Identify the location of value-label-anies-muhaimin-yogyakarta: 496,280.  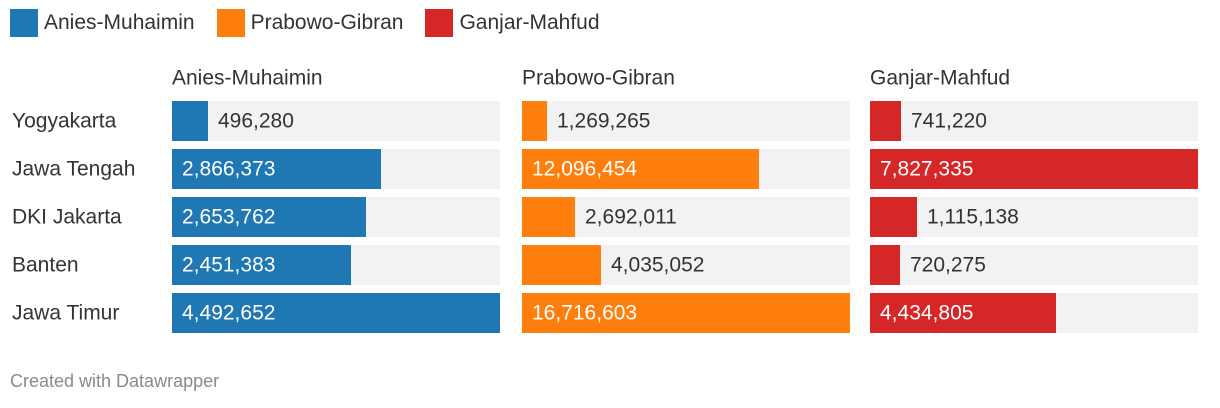
(256, 121).